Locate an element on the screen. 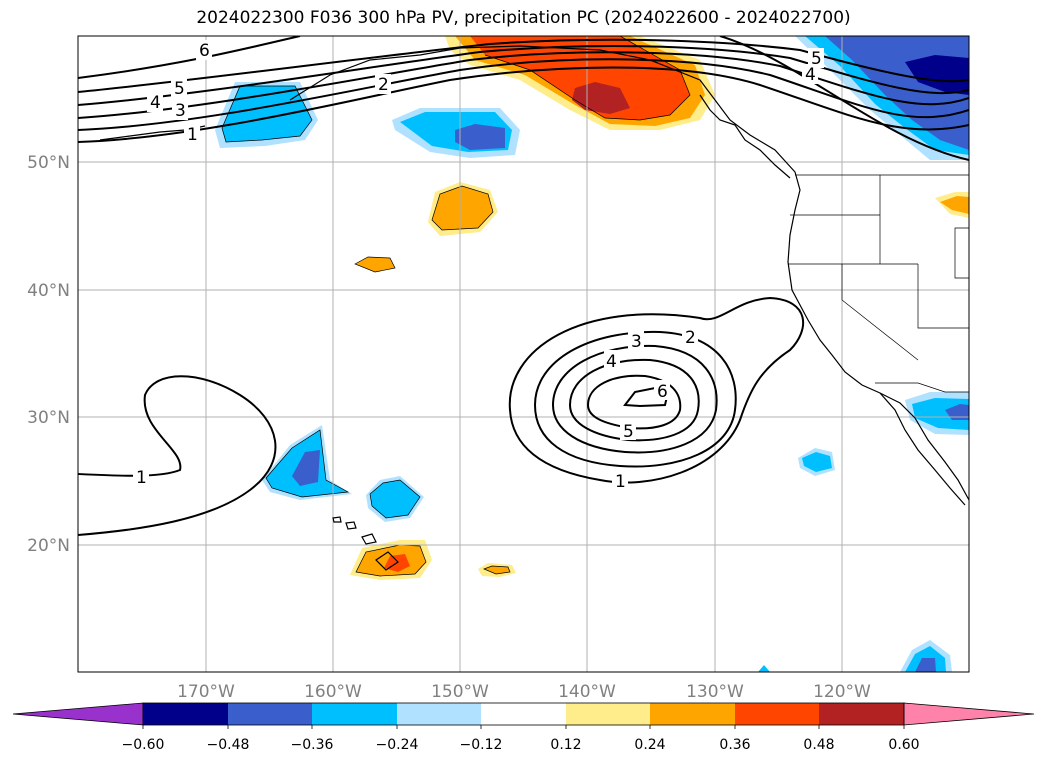 This screenshot has width=1047, height=765. border-state-ut is located at coordinates (961, 253).